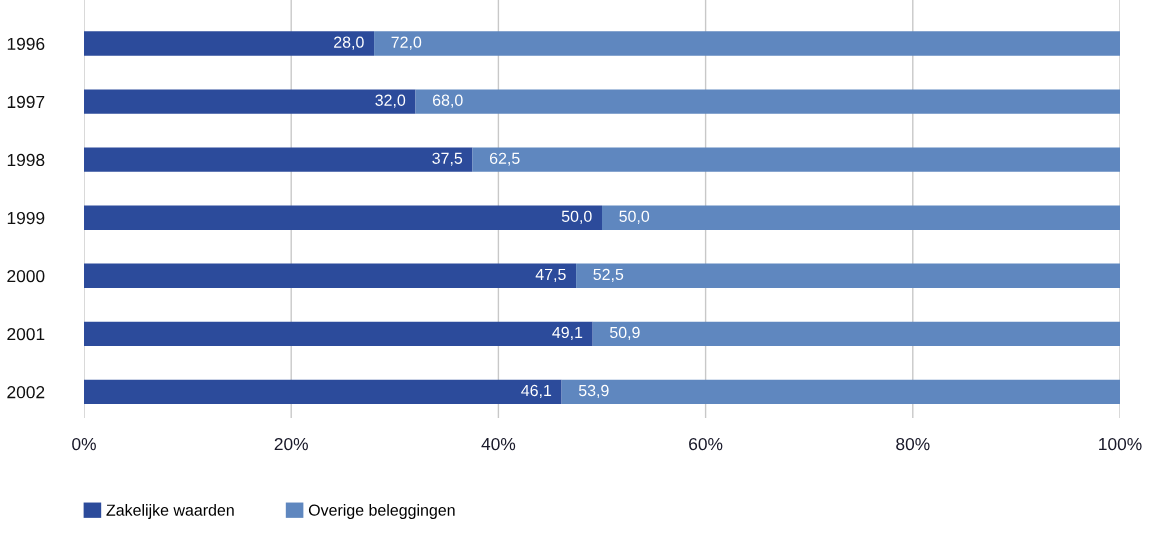  I want to click on y-tick-label: 1998, so click(26, 160).